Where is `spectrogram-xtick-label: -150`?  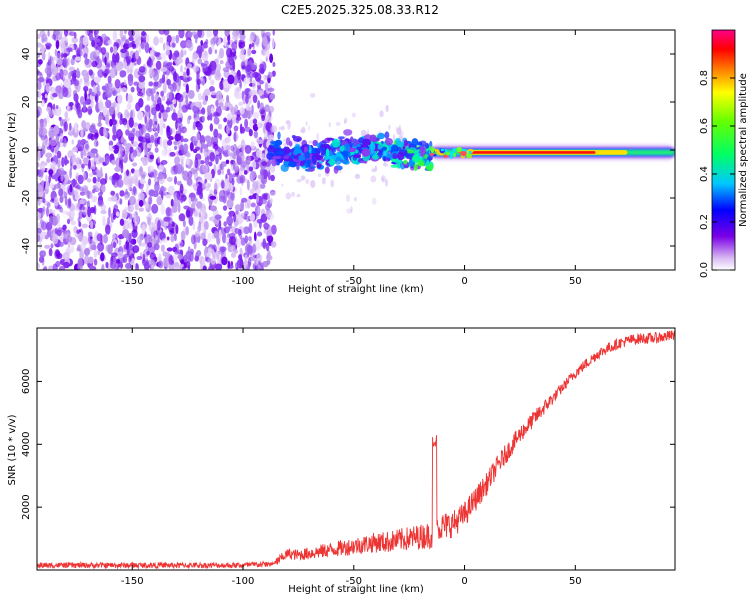 spectrogram-xtick-label: -150 is located at coordinates (132, 281).